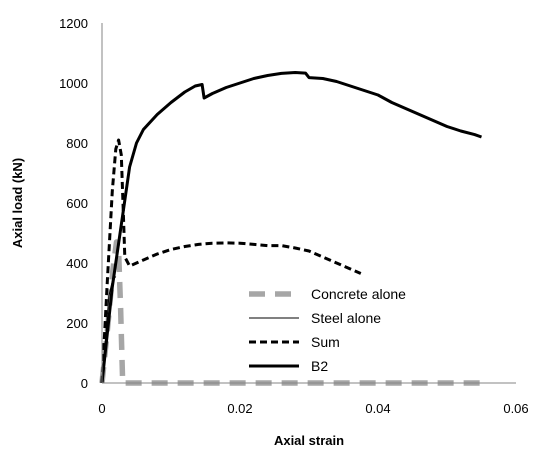  I want to click on y-tick-label-4: 800, so click(77, 143).